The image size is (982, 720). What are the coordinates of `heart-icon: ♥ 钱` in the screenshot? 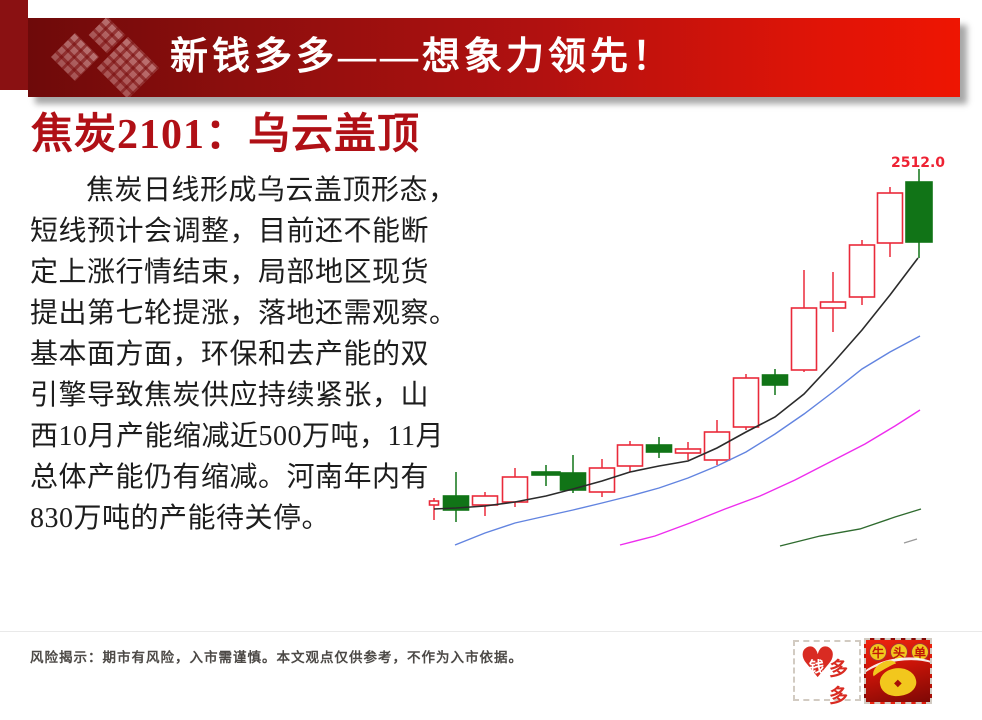 It's located at (818, 662).